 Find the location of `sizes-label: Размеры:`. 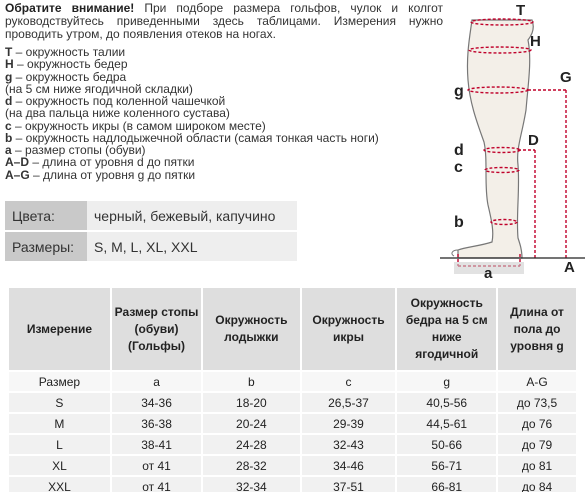

sizes-label: Размеры: is located at coordinates (46, 246).